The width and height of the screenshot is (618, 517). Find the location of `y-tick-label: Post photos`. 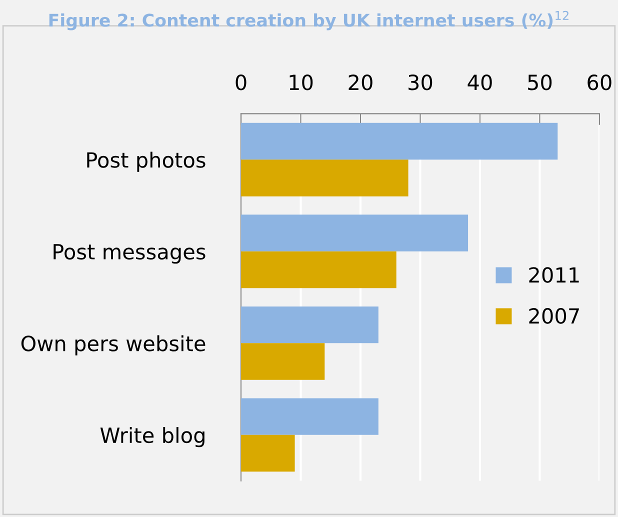

y-tick-label: Post photos is located at coordinates (146, 162).